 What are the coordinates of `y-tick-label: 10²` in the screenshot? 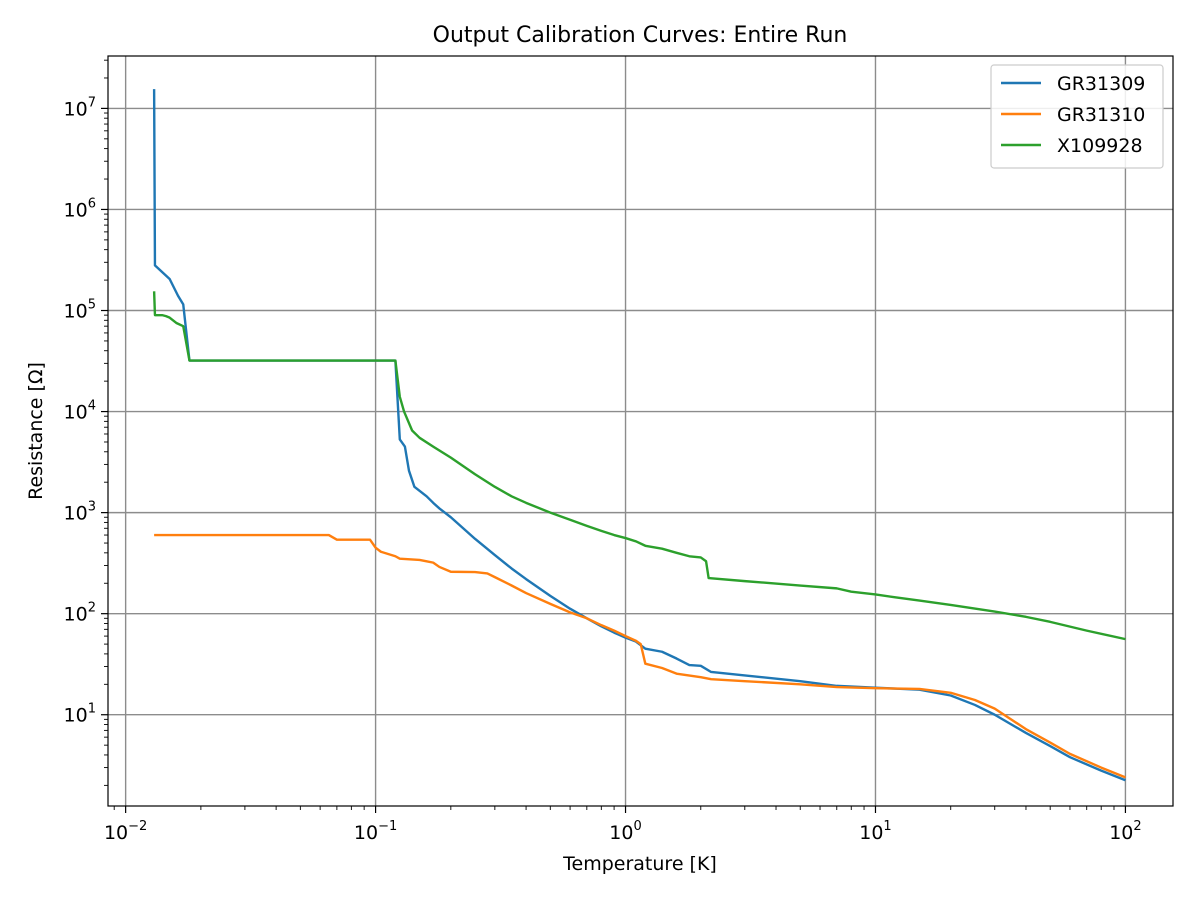 It's located at (80, 613).